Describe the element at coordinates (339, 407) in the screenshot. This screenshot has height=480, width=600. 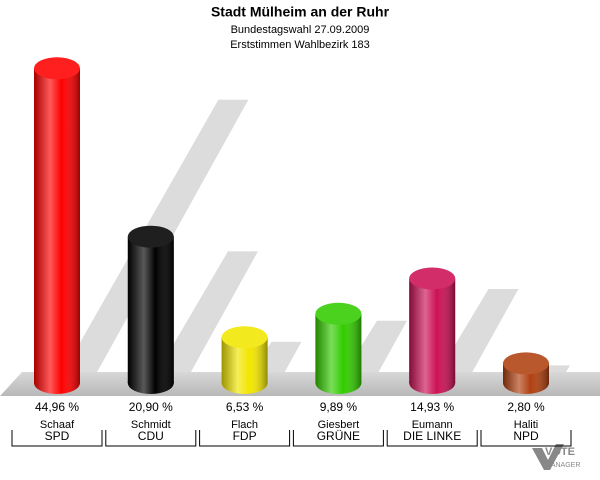
I see `value-label: 9,89 %` at that location.